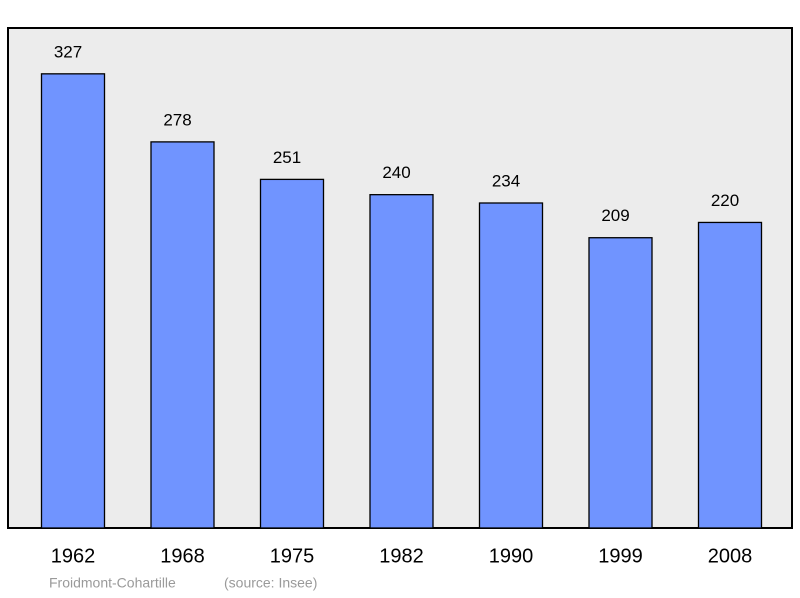 The width and height of the screenshot is (800, 598). I want to click on x-tick-label: 1999, so click(620, 556).